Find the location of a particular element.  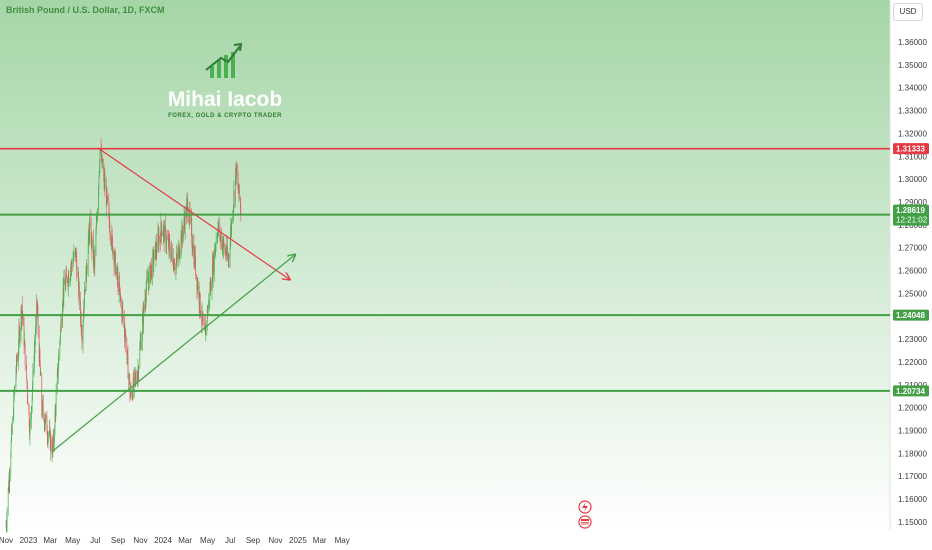

currency-button: USD is located at coordinates (908, 12).